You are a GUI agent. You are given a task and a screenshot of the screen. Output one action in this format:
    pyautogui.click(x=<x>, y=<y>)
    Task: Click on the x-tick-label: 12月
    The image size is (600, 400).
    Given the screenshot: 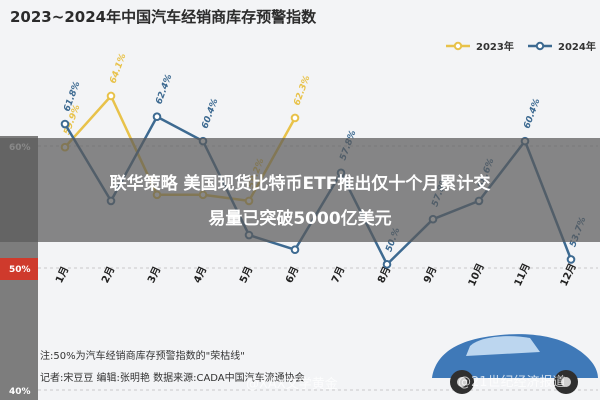 What is the action you would take?
    pyautogui.click(x=568, y=274)
    